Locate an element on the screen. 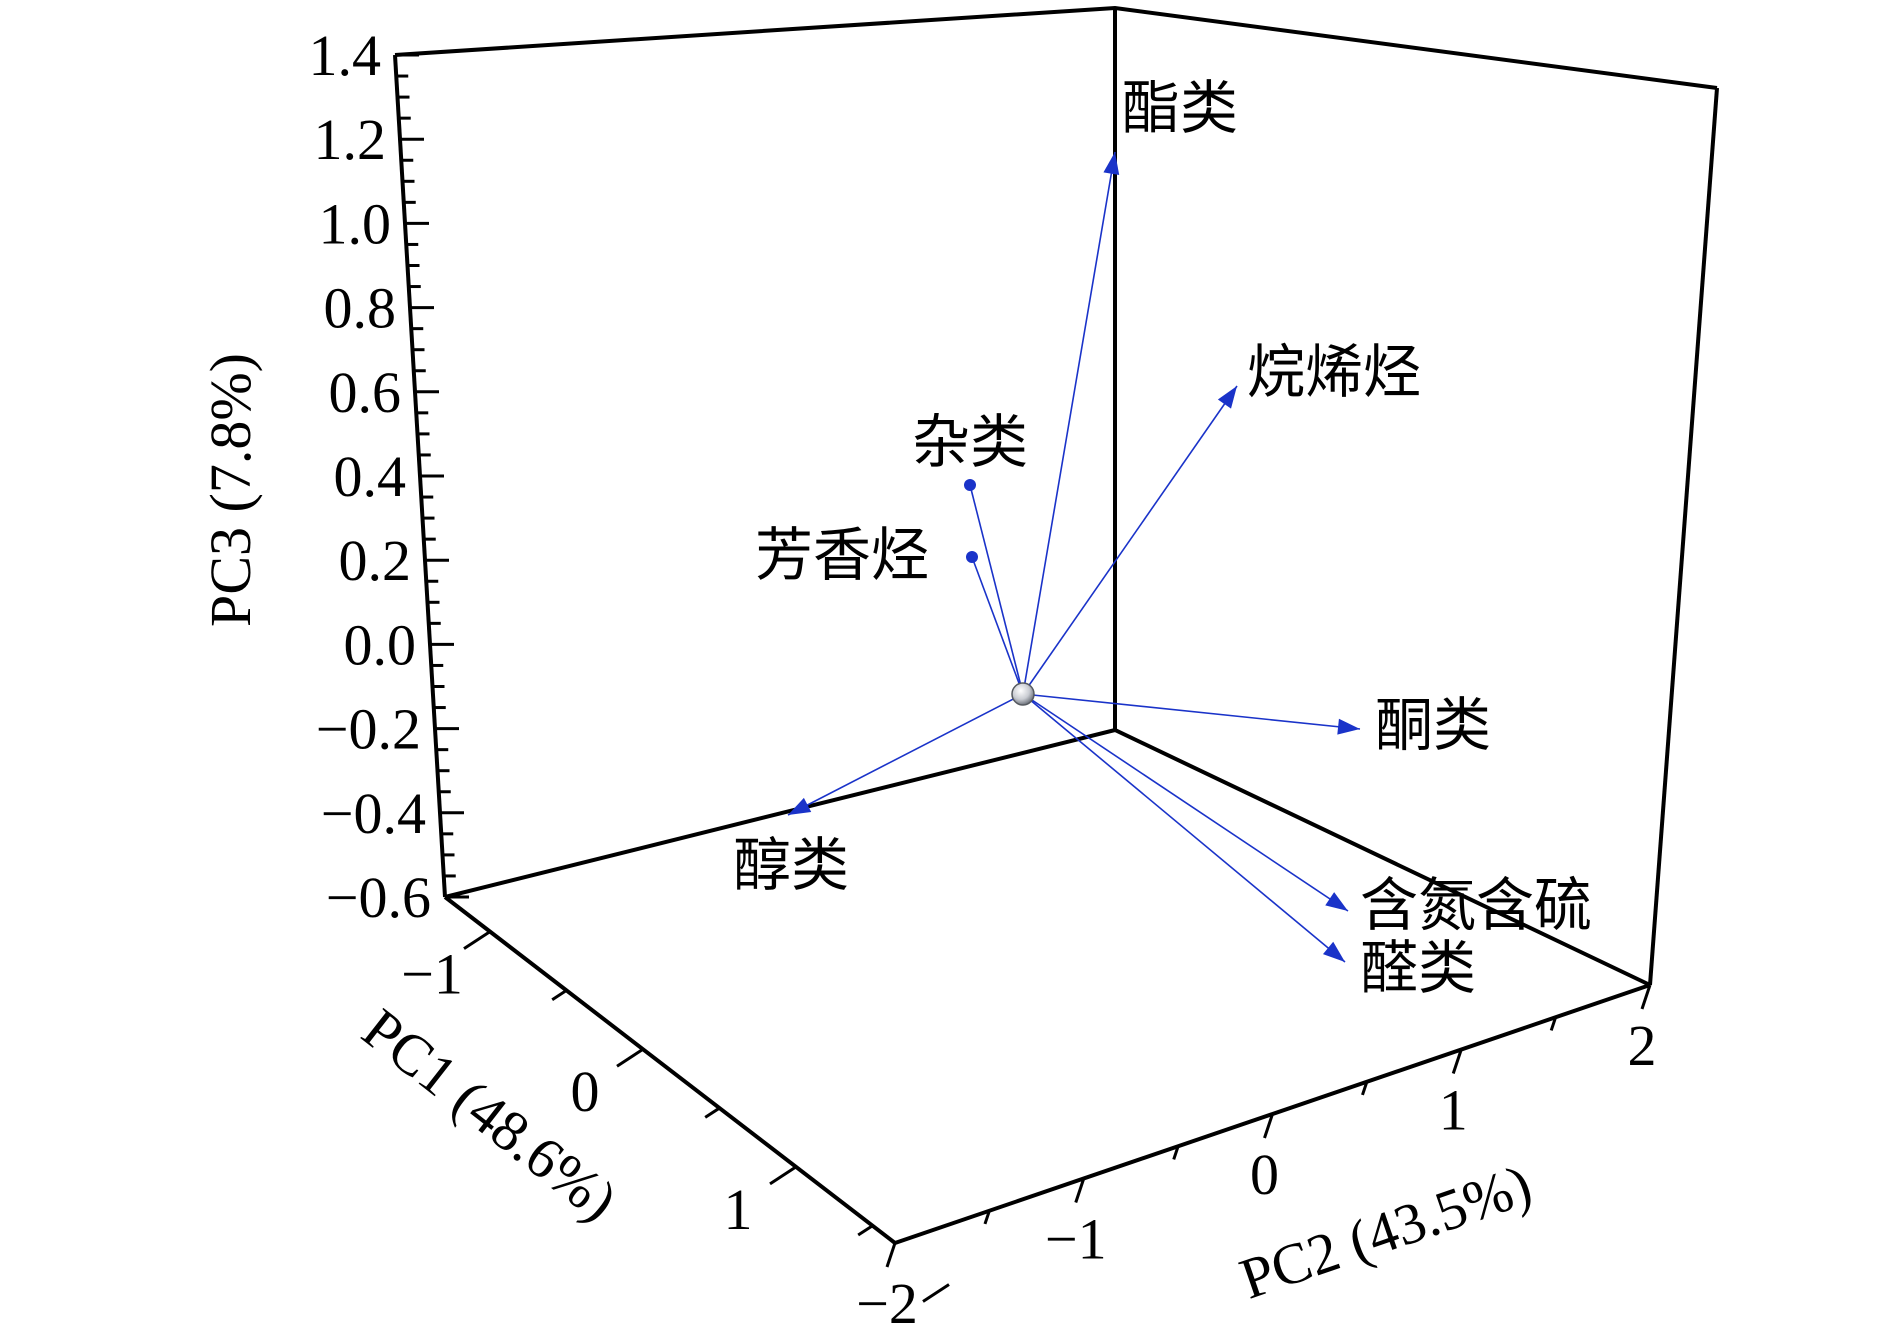 Image resolution: width=1890 pixels, height=1337 pixels. z-tick-label: −0.6 is located at coordinates (378, 897).